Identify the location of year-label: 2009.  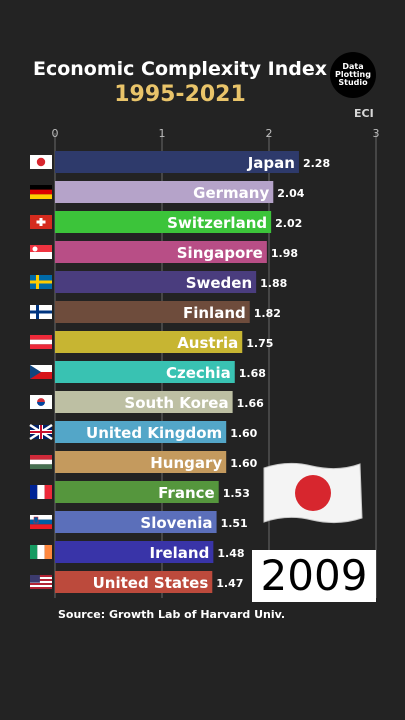
(314, 576).